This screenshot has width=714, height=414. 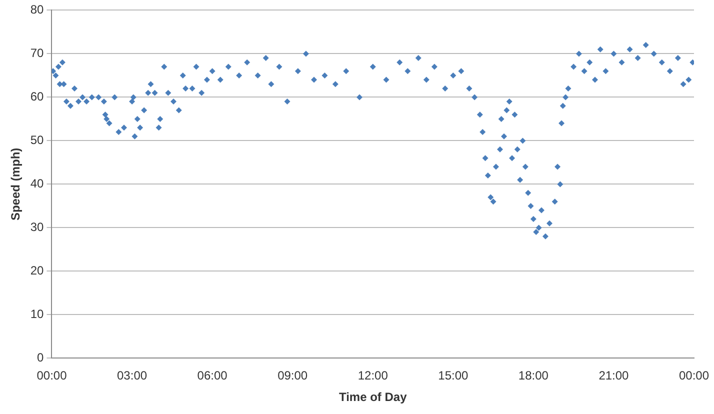 I want to click on x-tick-label: 21:00, so click(x=614, y=375).